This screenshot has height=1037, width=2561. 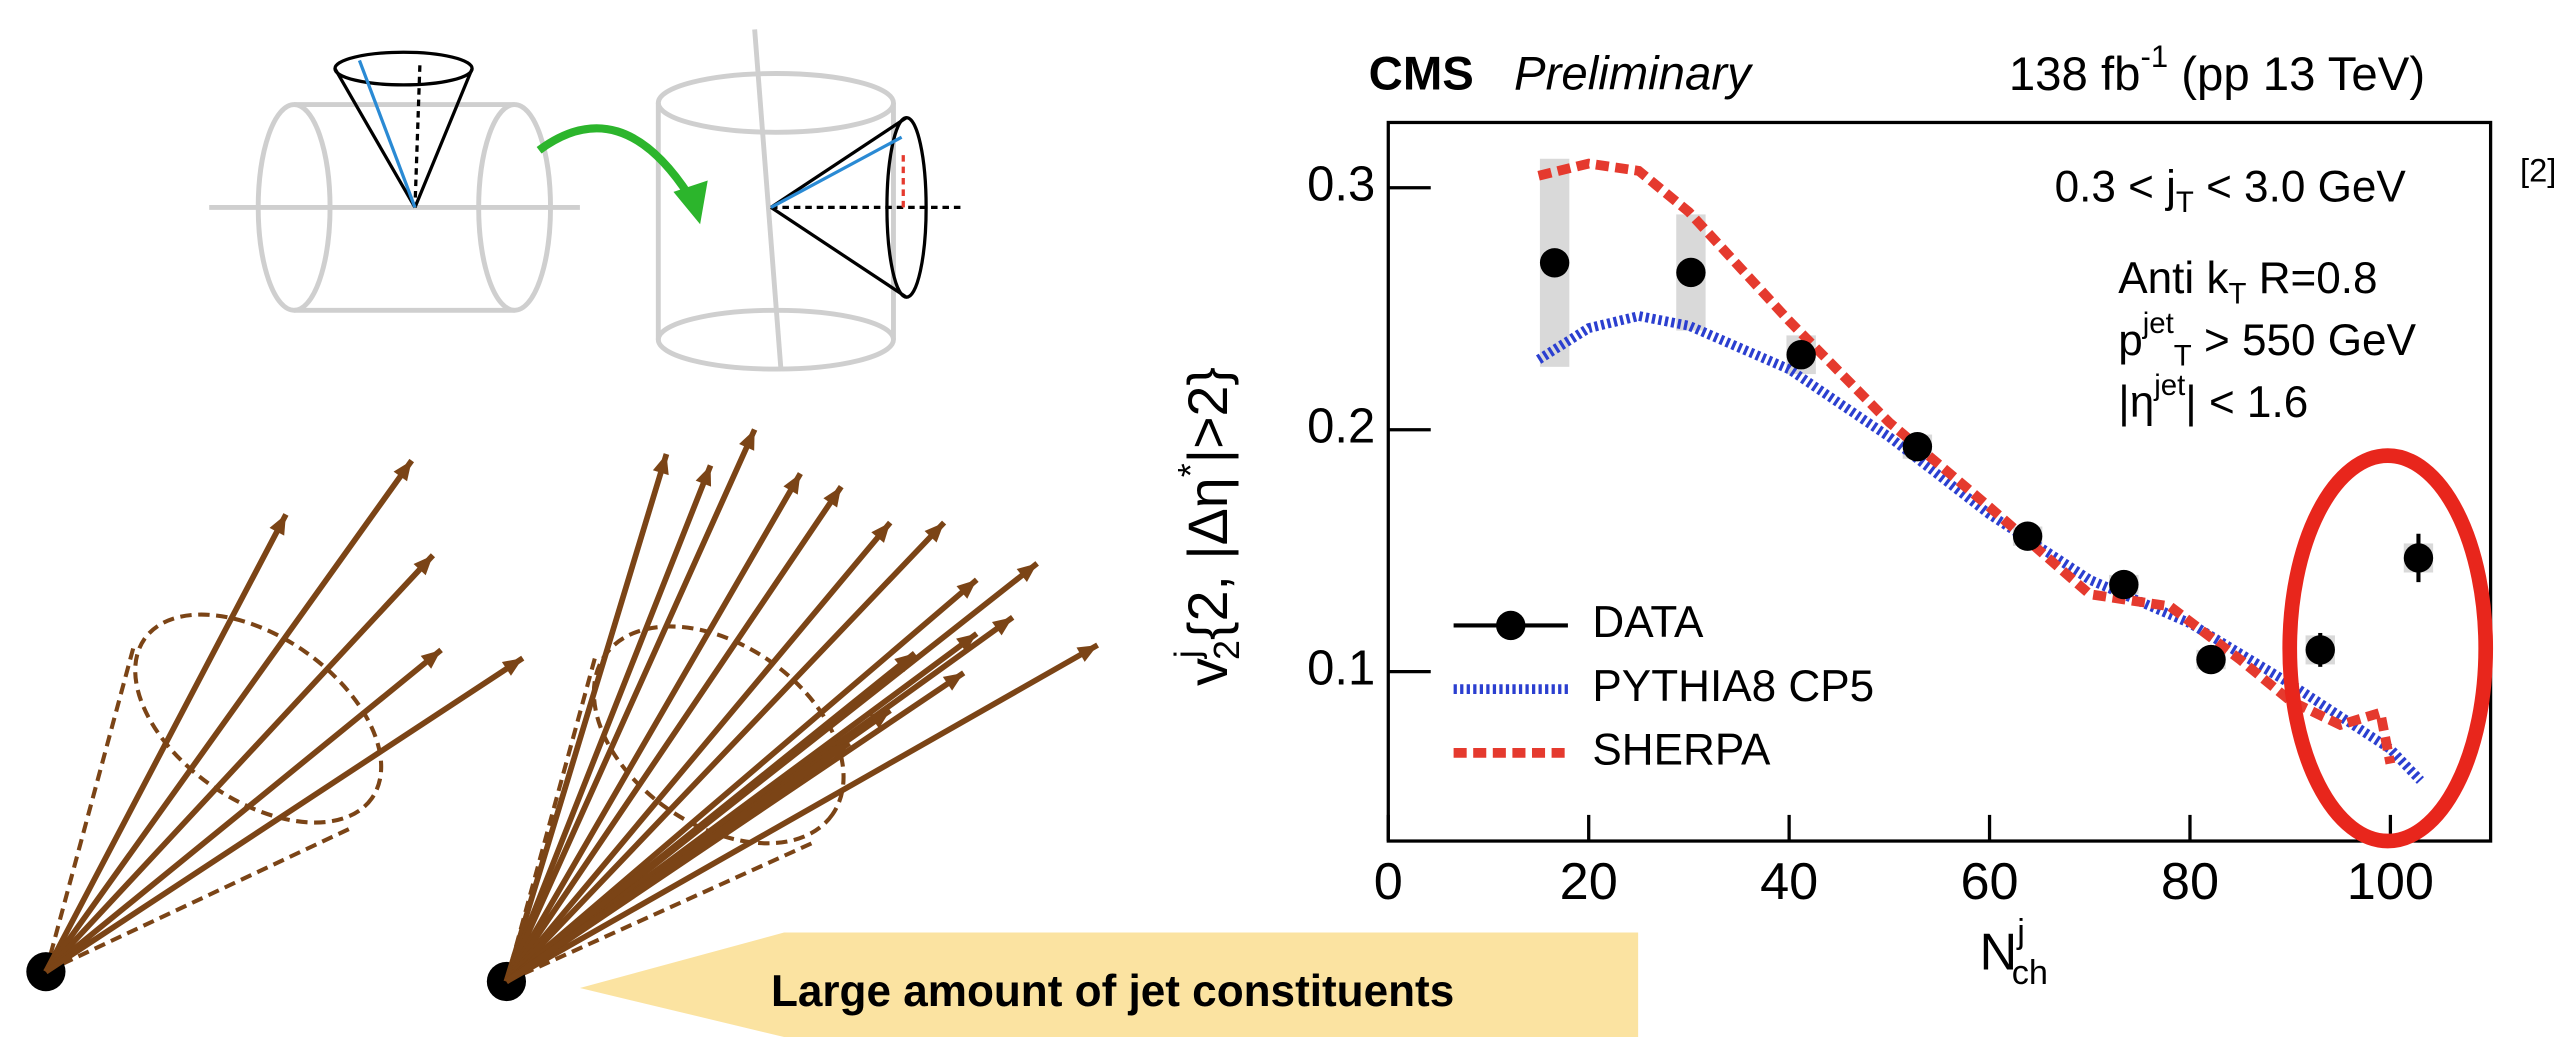 What do you see at coordinates (2136, 402) in the screenshot?
I see `annotation-text: |η` at bounding box center [2136, 402].